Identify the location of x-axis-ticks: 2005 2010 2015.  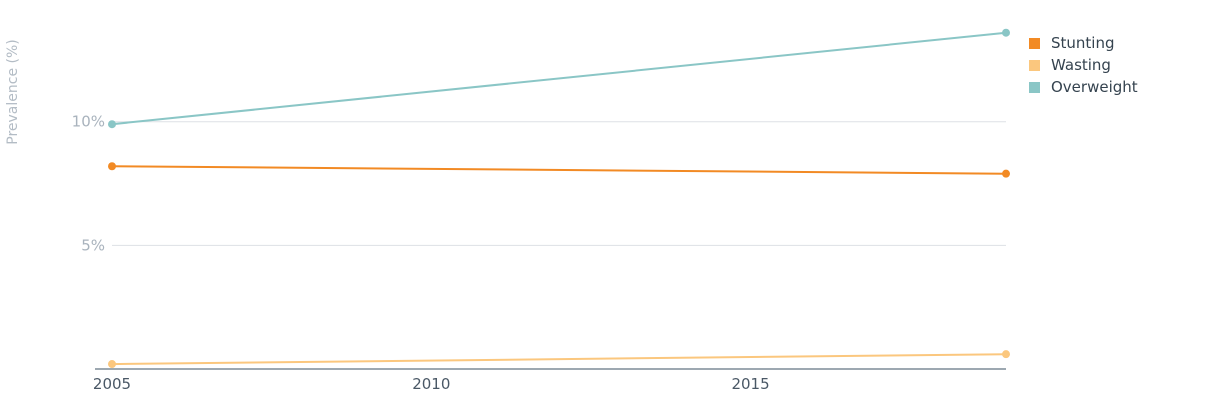
(431, 384).